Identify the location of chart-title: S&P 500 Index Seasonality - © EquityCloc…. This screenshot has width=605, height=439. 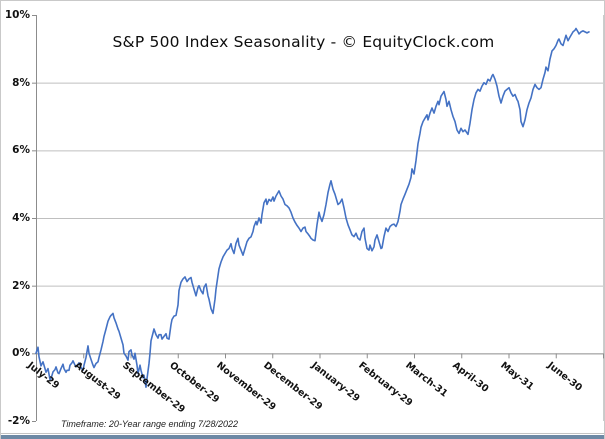
(303, 42).